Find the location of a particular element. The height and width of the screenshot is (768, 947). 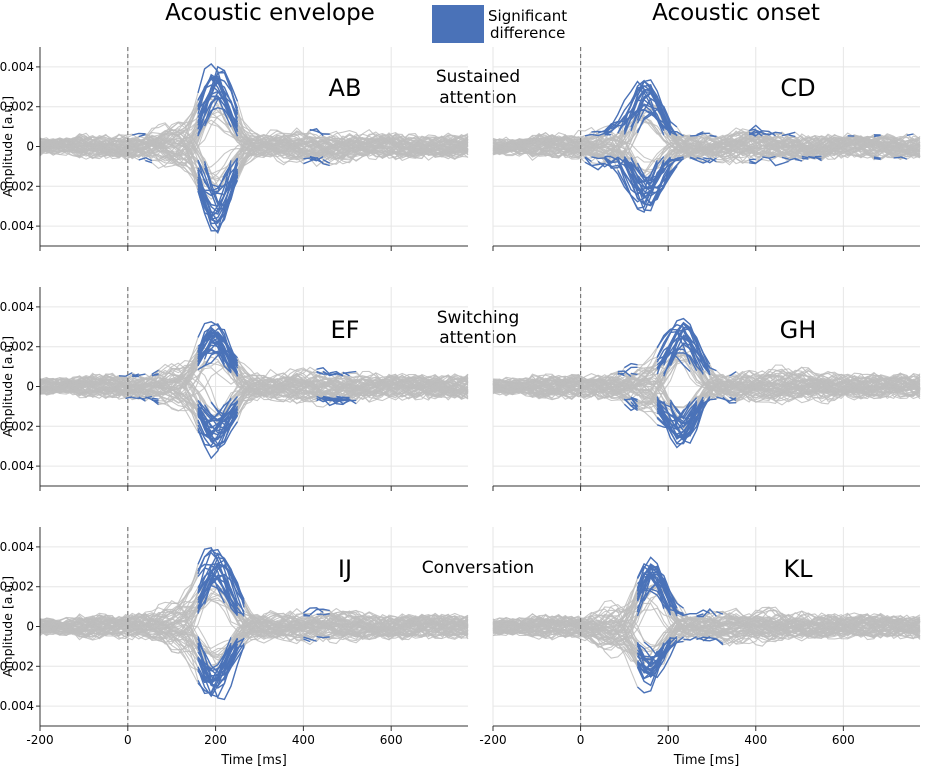

panel-KL: -200 0 200 400 600 Time [ms] is located at coordinates (700, 647).